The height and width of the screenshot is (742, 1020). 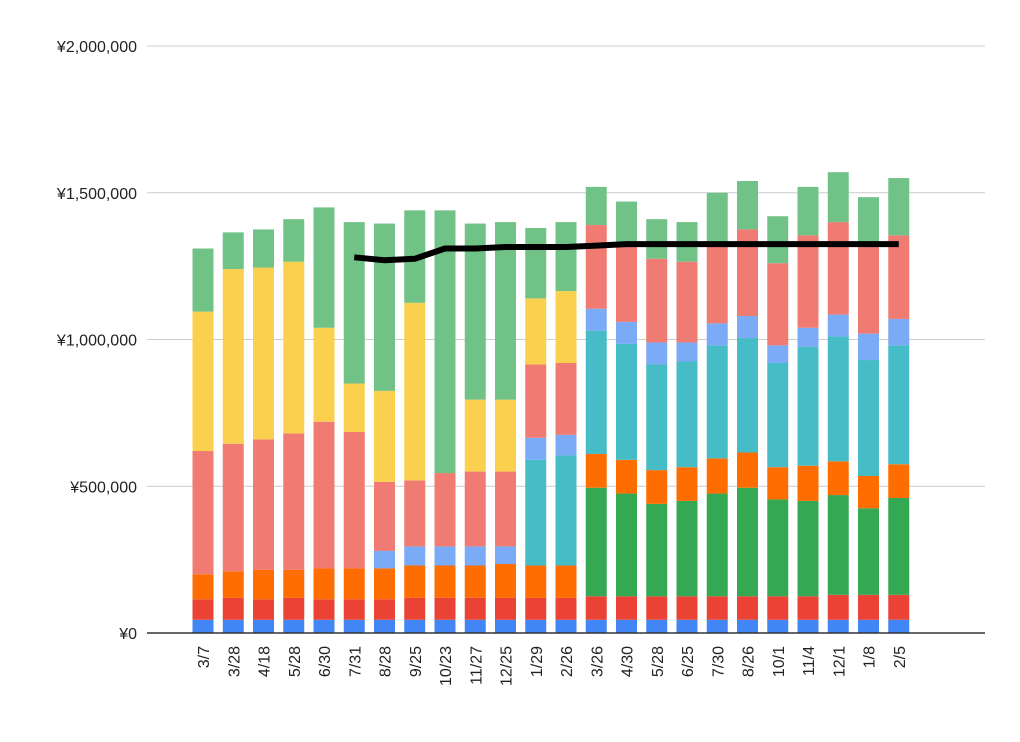 I want to click on x-tick-label: 3/7, so click(x=204, y=657).